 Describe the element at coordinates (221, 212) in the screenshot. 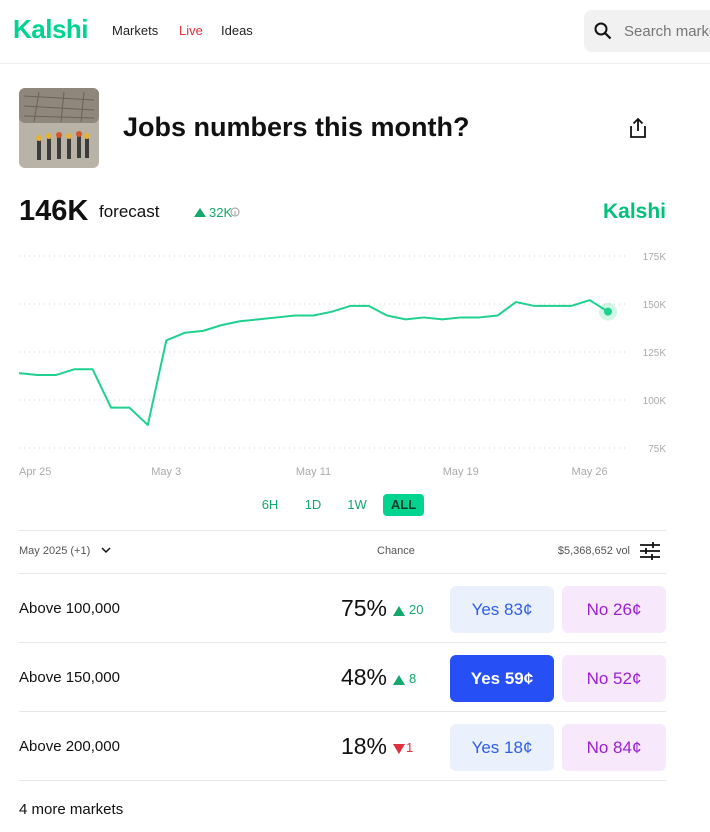

I see `forecast-change-value: 32K` at that location.